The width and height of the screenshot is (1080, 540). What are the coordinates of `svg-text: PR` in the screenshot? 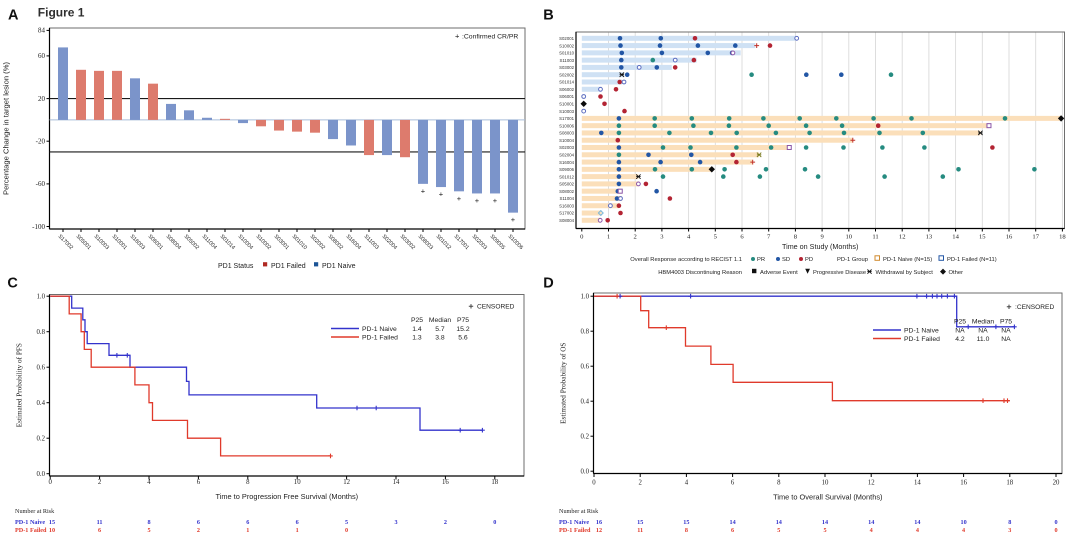 It's located at (761, 260).